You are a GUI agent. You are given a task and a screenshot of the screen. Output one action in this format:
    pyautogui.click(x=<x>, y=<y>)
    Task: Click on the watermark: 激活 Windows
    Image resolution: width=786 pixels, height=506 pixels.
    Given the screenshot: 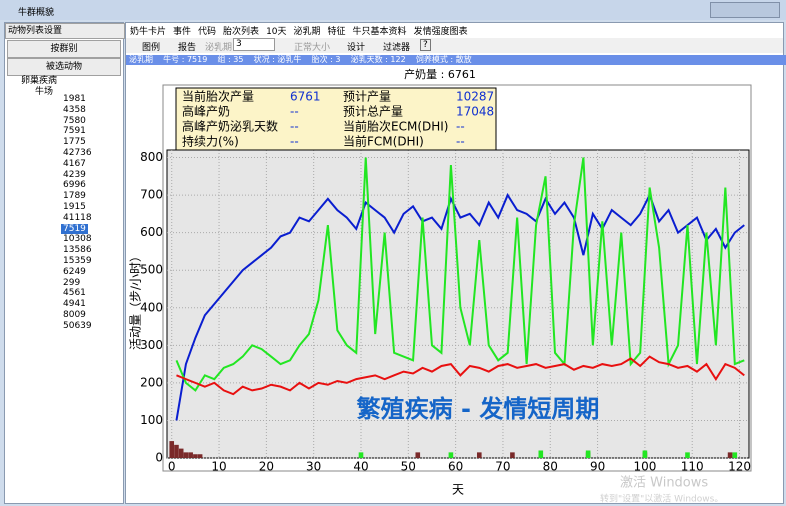 What is the action you would take?
    pyautogui.click(x=664, y=483)
    